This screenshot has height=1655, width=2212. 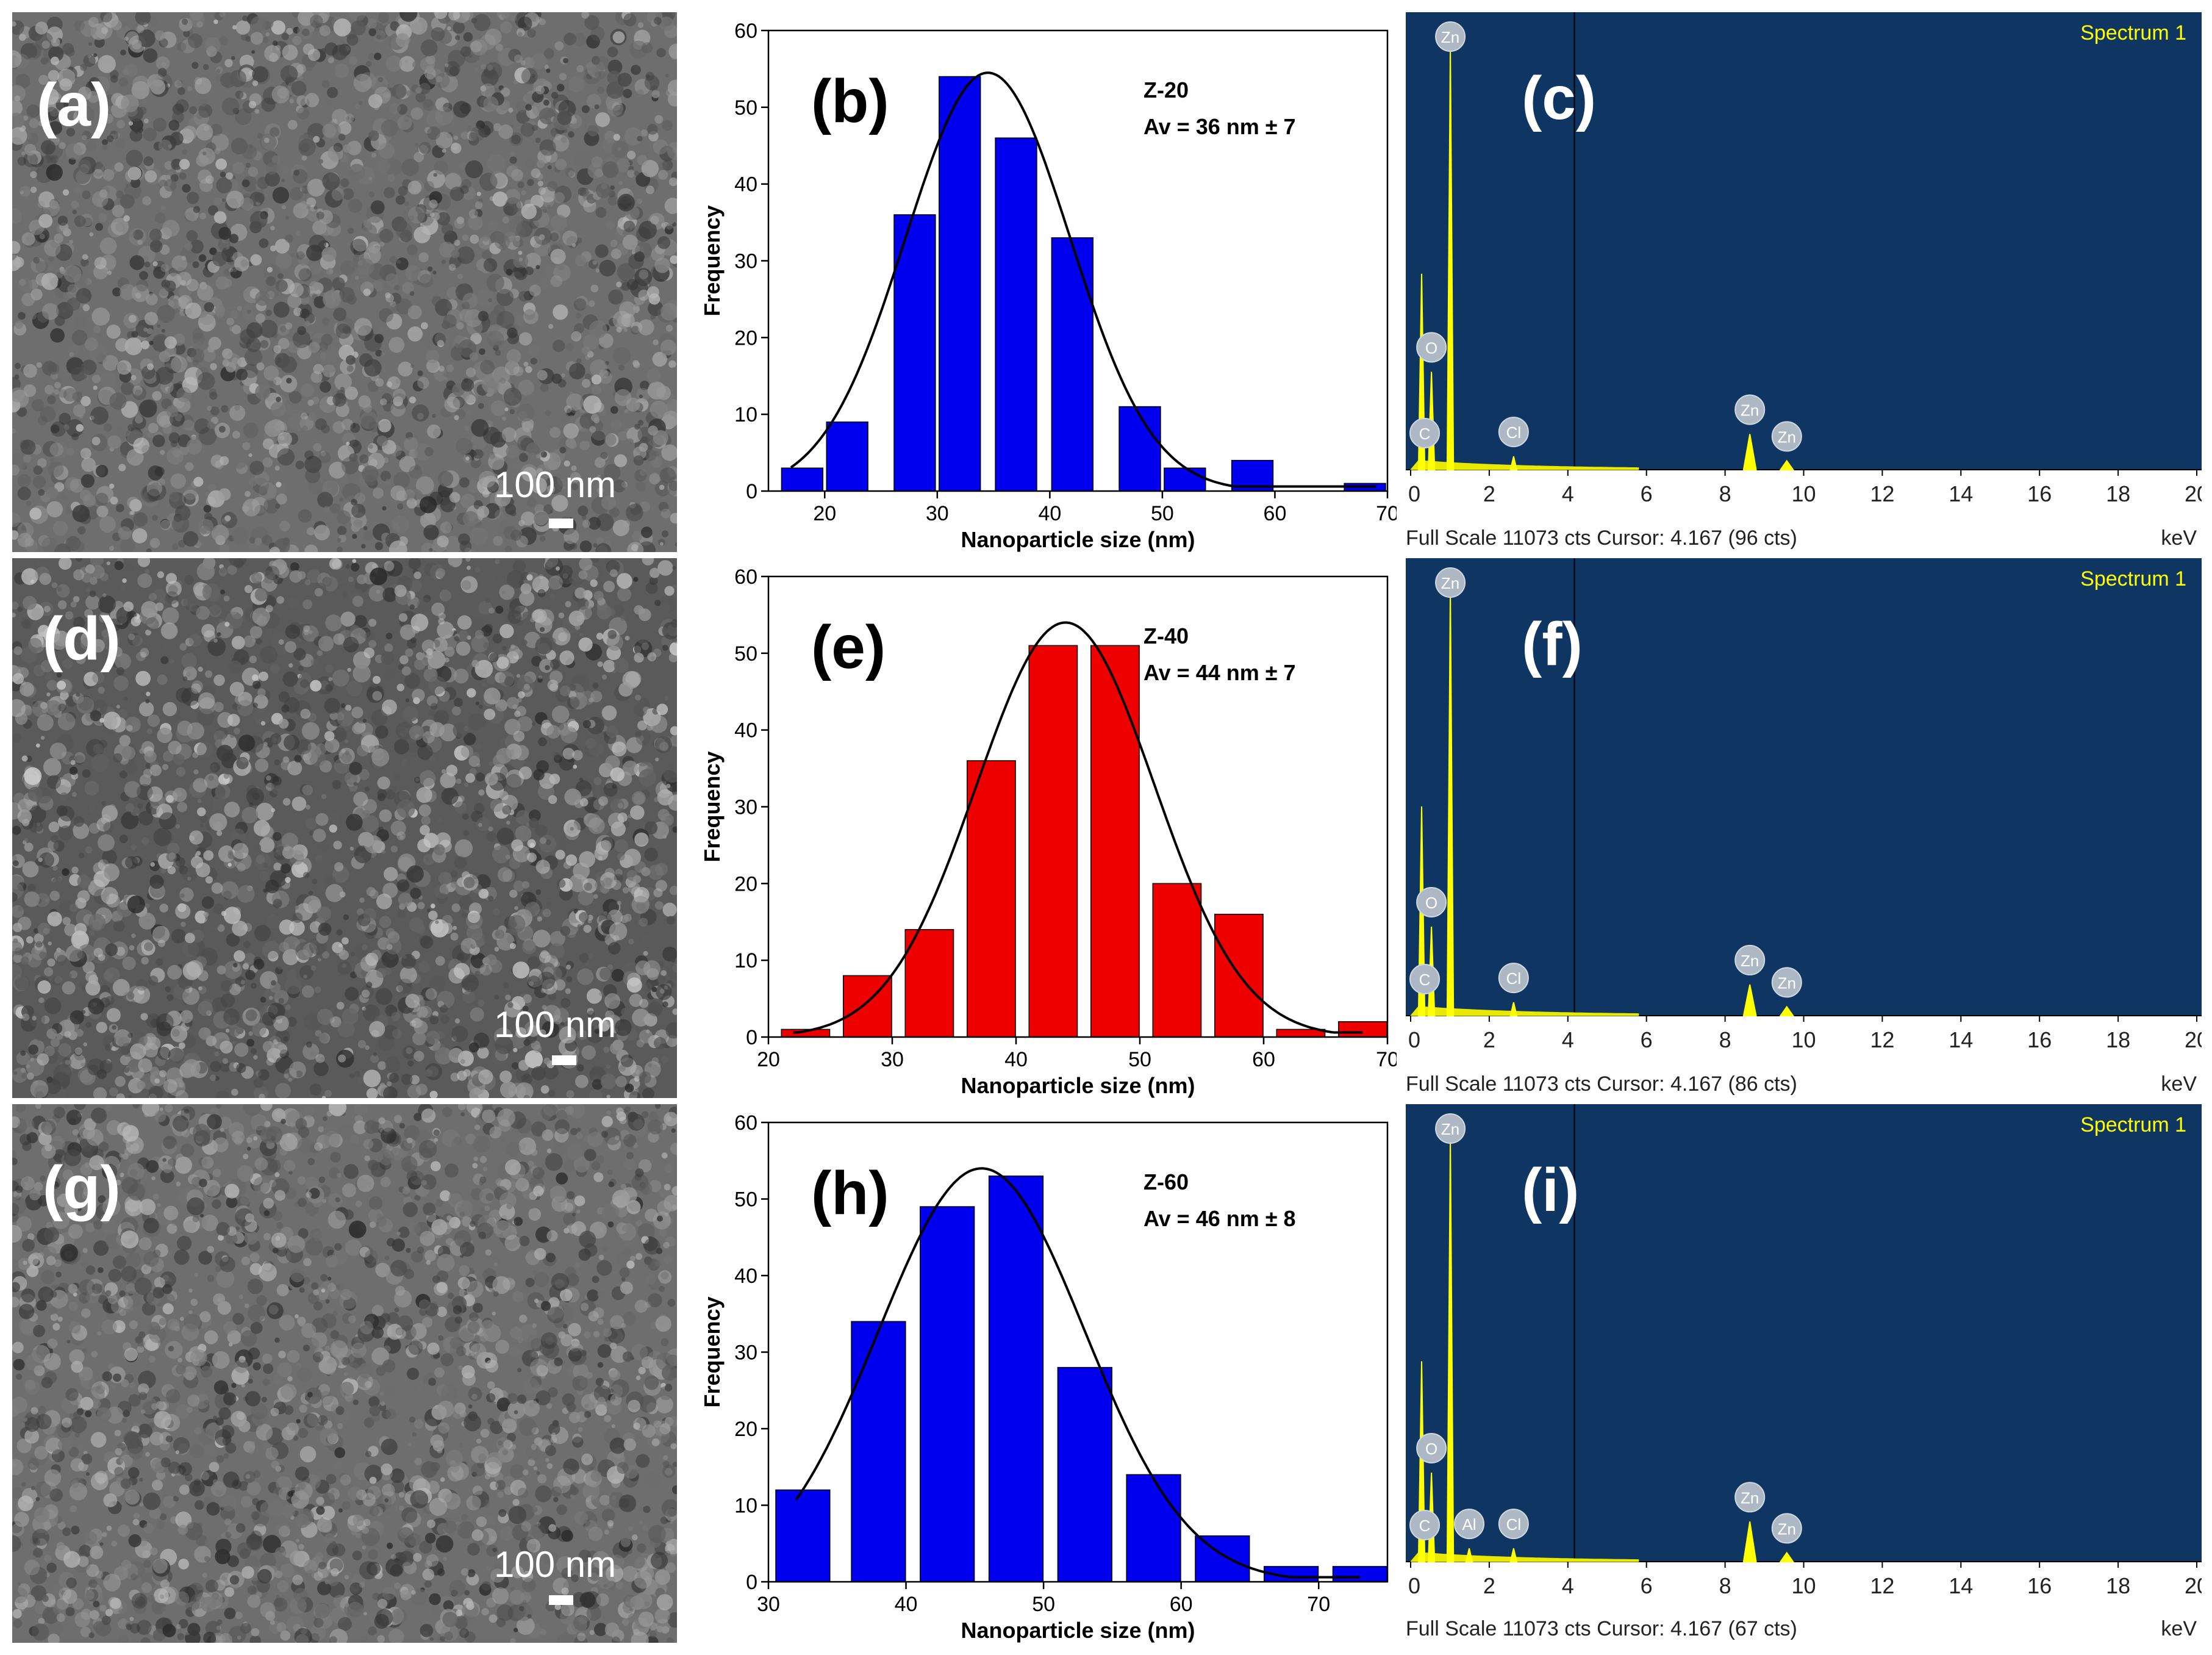 I want to click on x-tick-label: 8, so click(x=1725, y=494).